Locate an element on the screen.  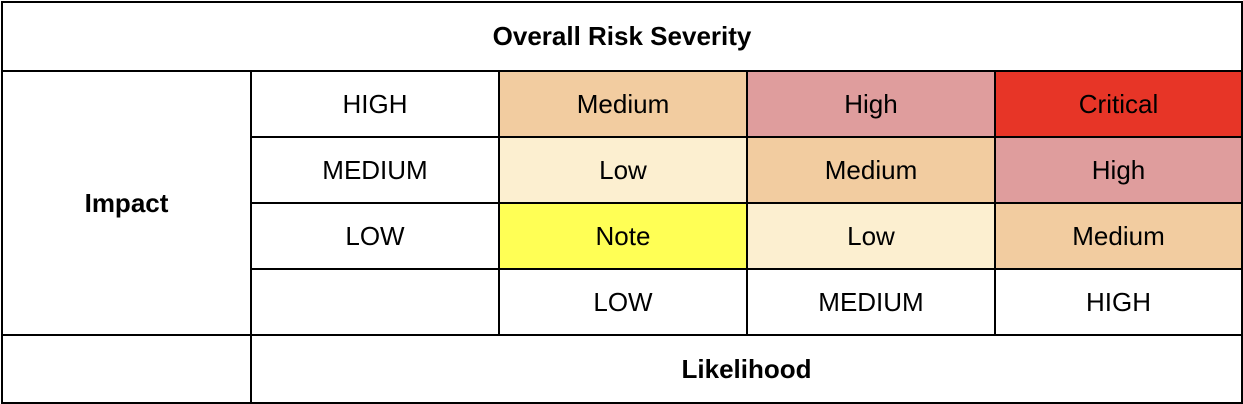
impact-level-low: LOW is located at coordinates (375, 236).